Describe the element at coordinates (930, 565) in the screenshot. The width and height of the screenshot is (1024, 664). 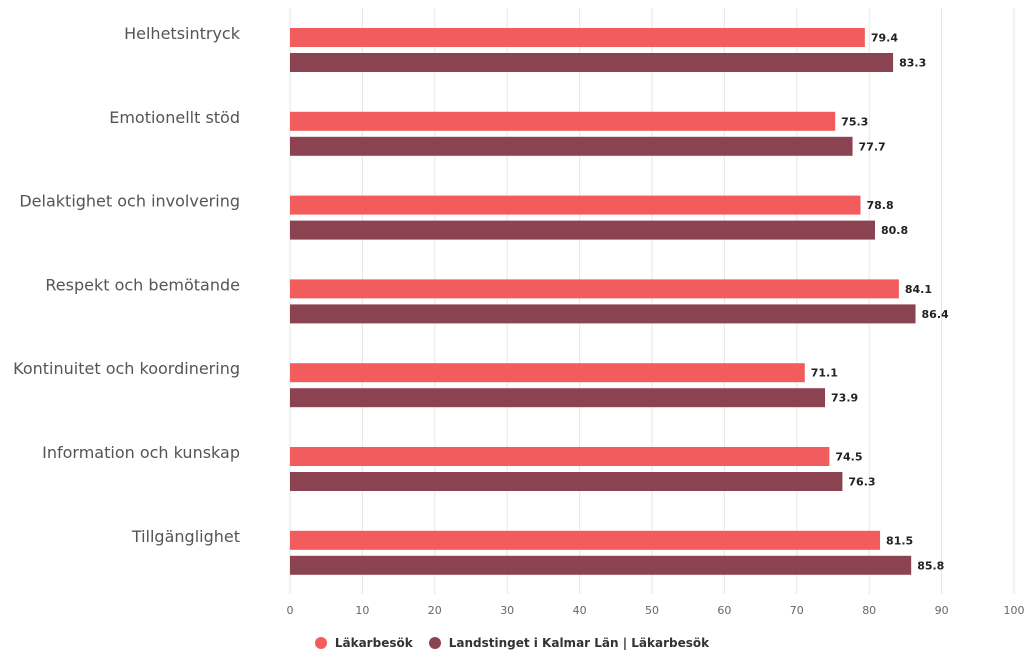
I see `data-label: 85.8` at that location.